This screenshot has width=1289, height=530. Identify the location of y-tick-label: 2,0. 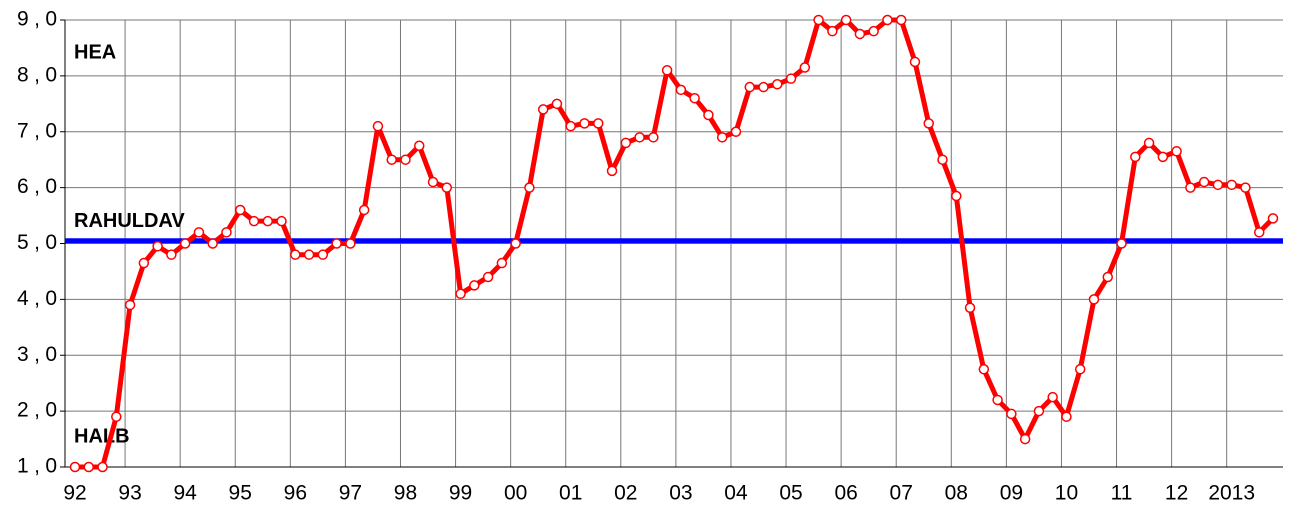
(37, 410).